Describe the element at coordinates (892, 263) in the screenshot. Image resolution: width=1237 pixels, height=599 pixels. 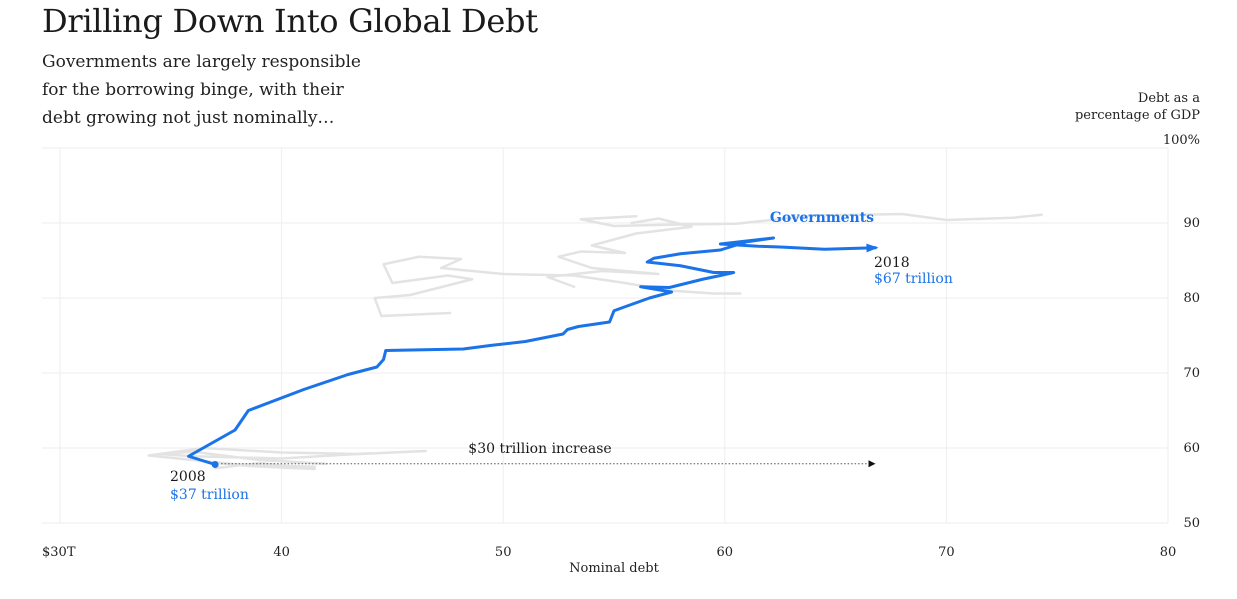
I see `end-year-label: 2018` at that location.